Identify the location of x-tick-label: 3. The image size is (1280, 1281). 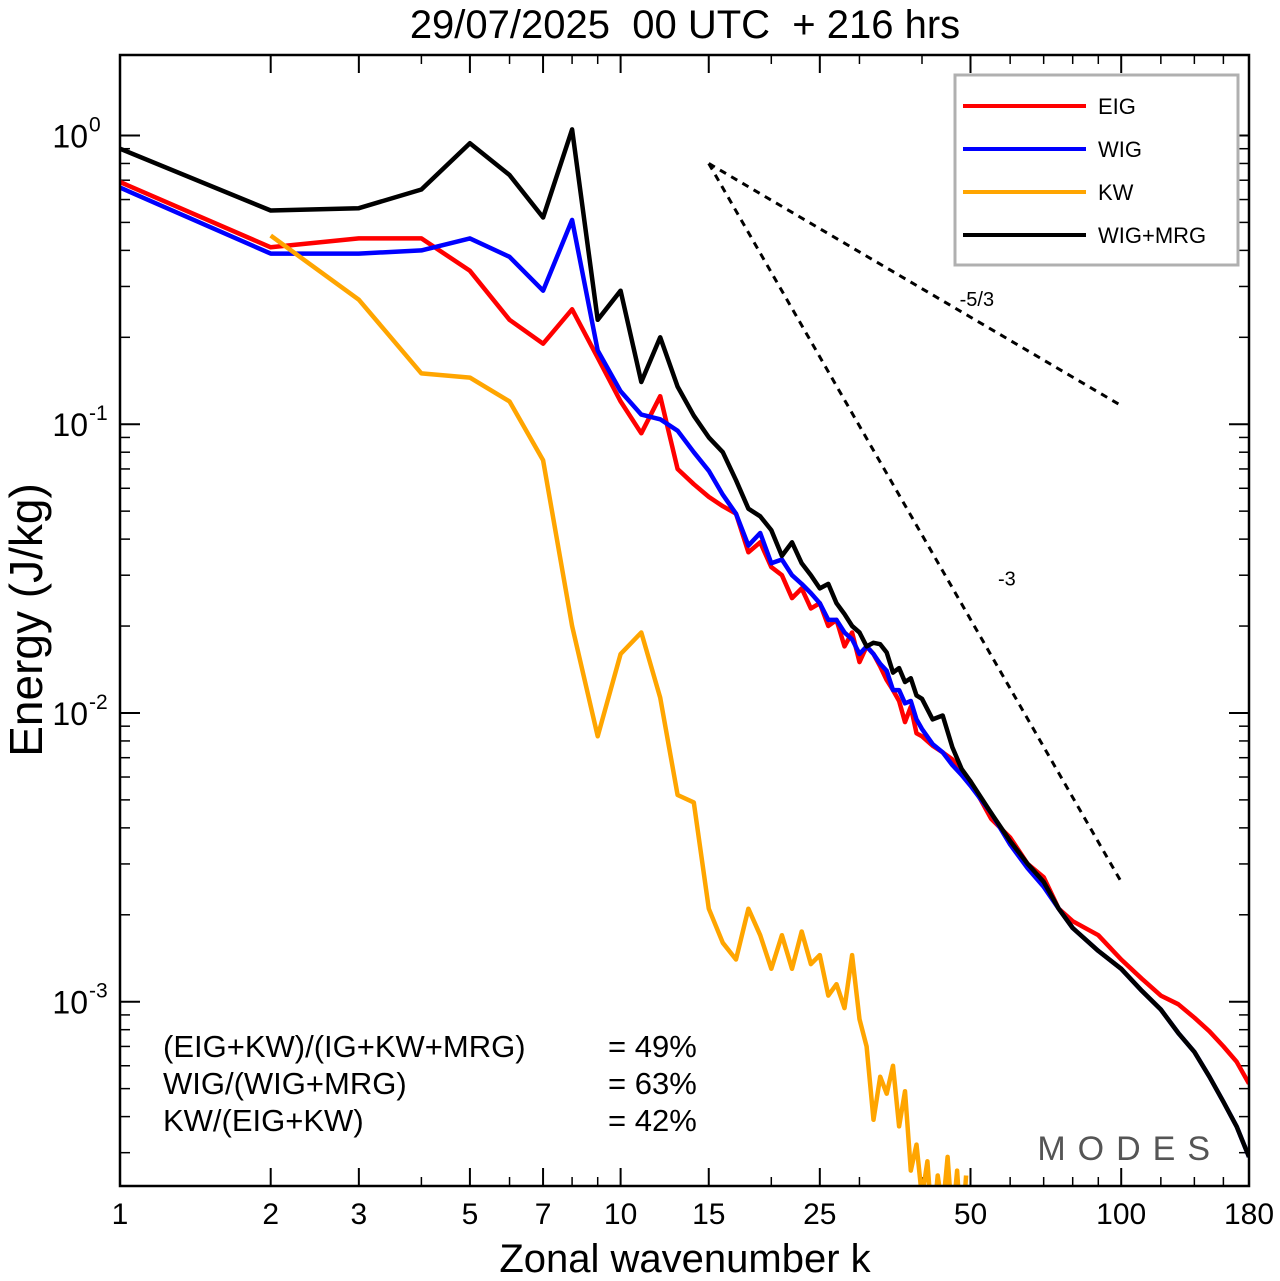
(359, 1214).